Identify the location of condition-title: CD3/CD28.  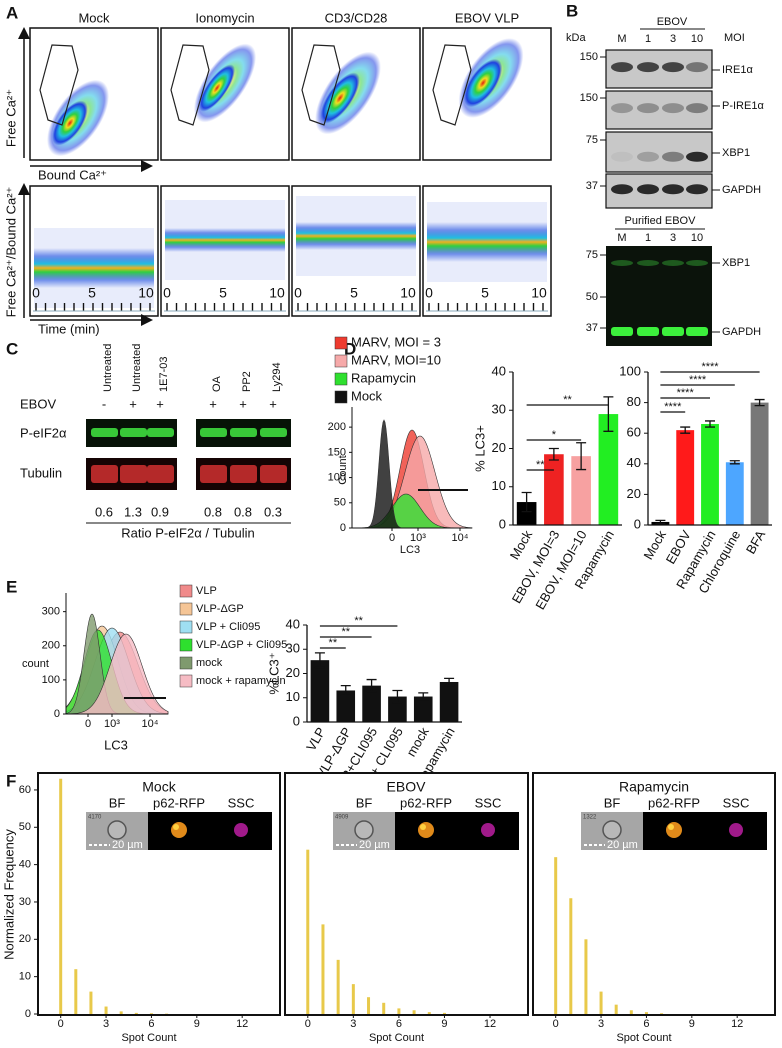
(356, 17).